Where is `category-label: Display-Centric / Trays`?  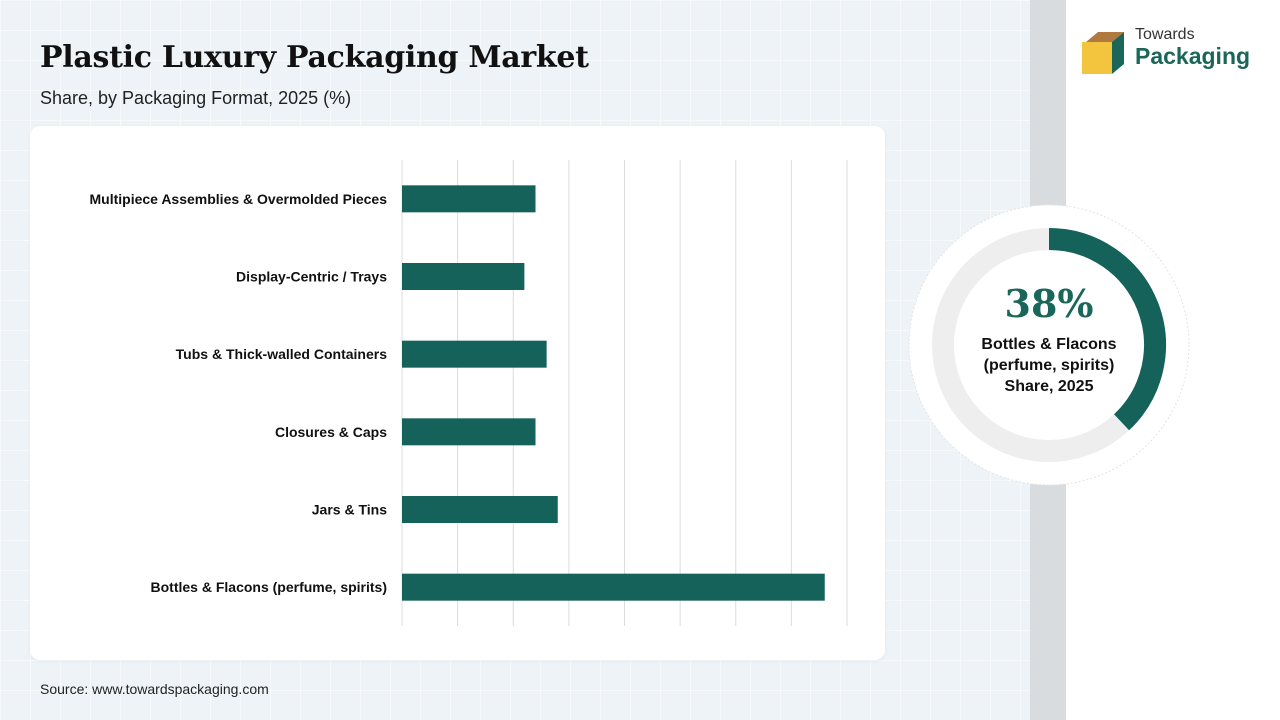 category-label: Display-Centric / Trays is located at coordinates (311, 277).